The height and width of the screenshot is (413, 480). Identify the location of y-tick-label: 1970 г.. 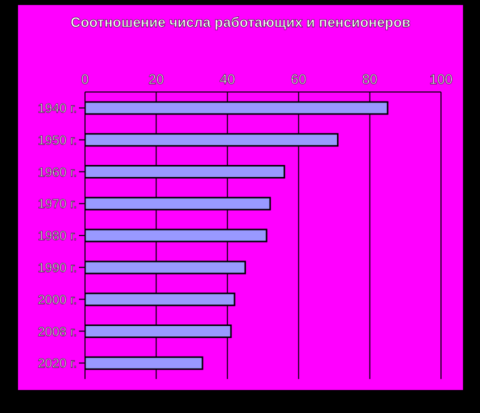
(57, 204).